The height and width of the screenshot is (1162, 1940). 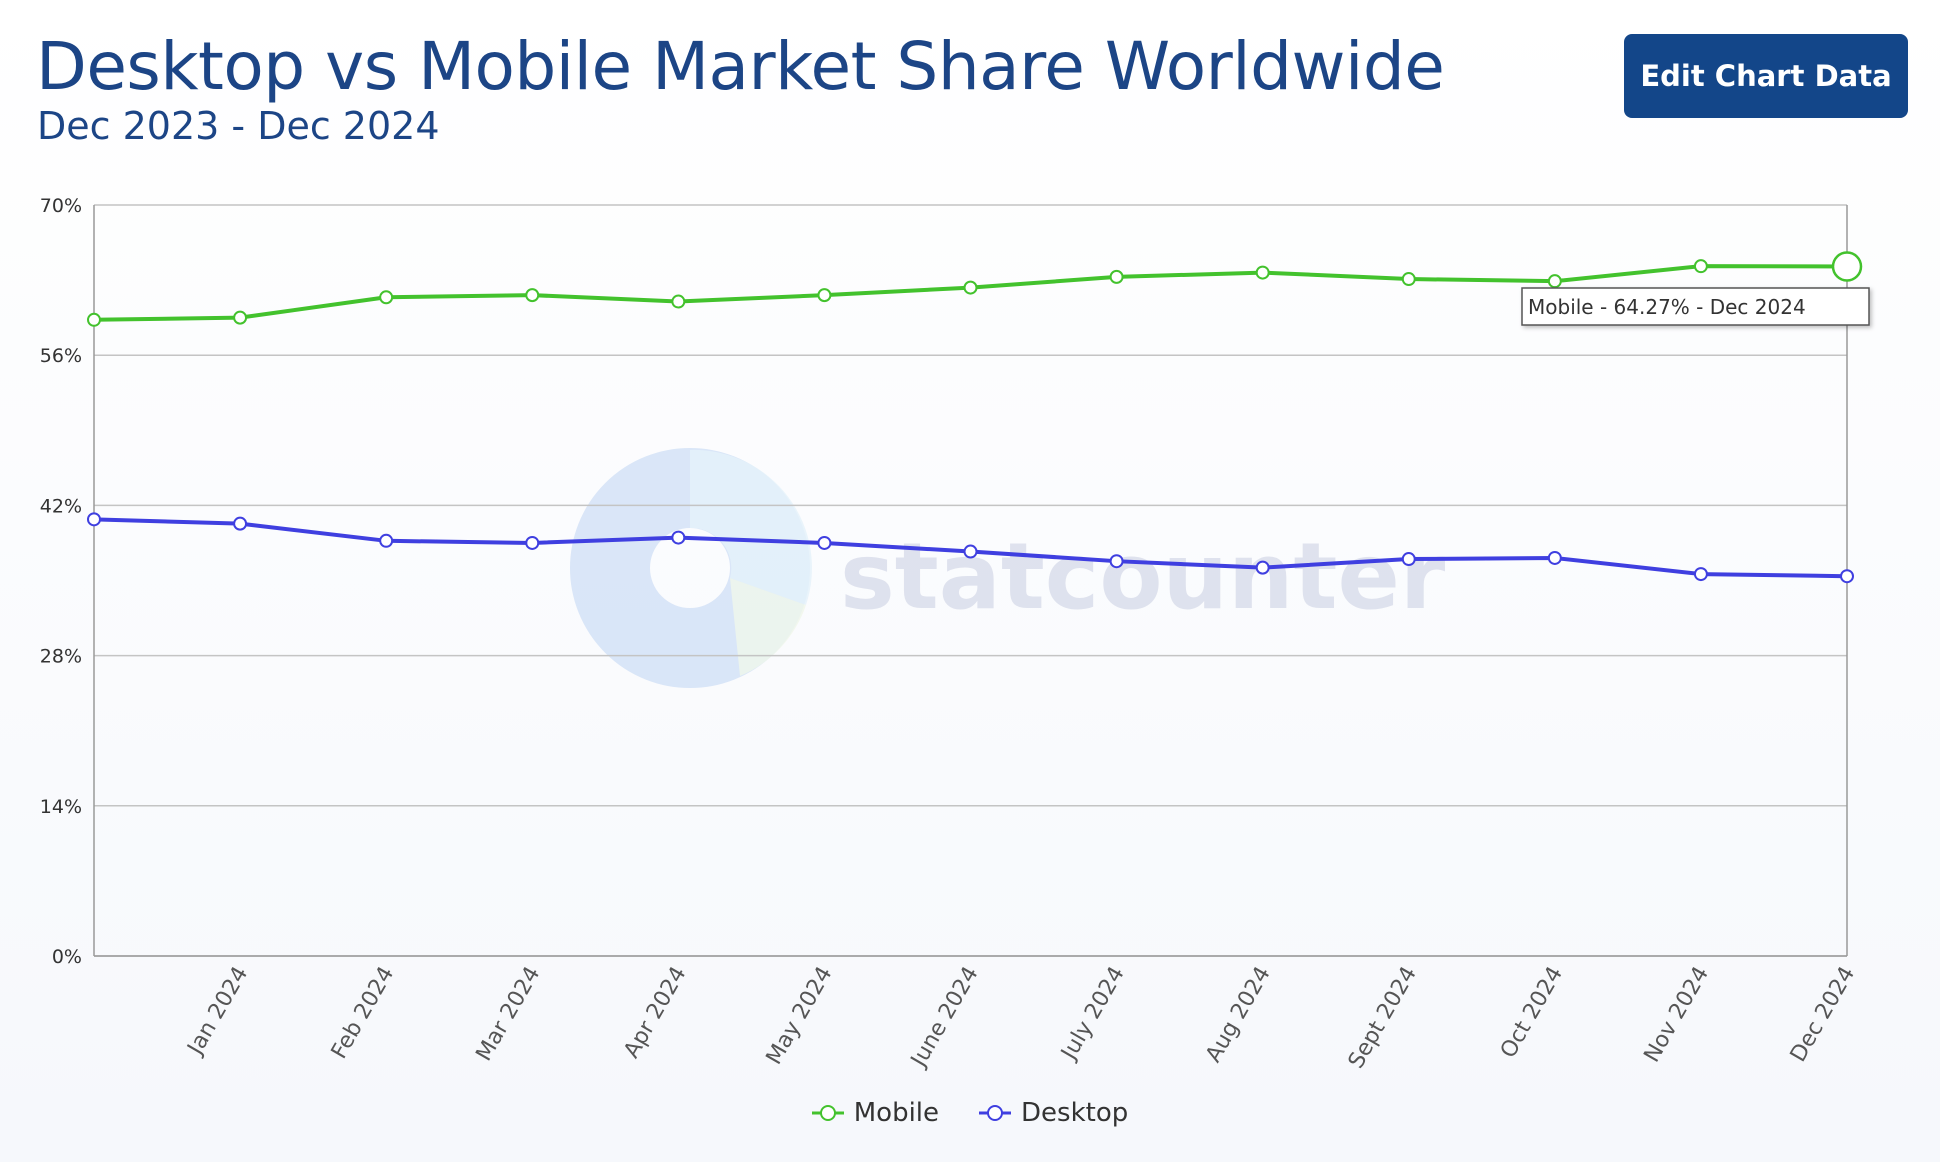 I want to click on legend: Mobile Desktop, so click(x=970, y=1113).